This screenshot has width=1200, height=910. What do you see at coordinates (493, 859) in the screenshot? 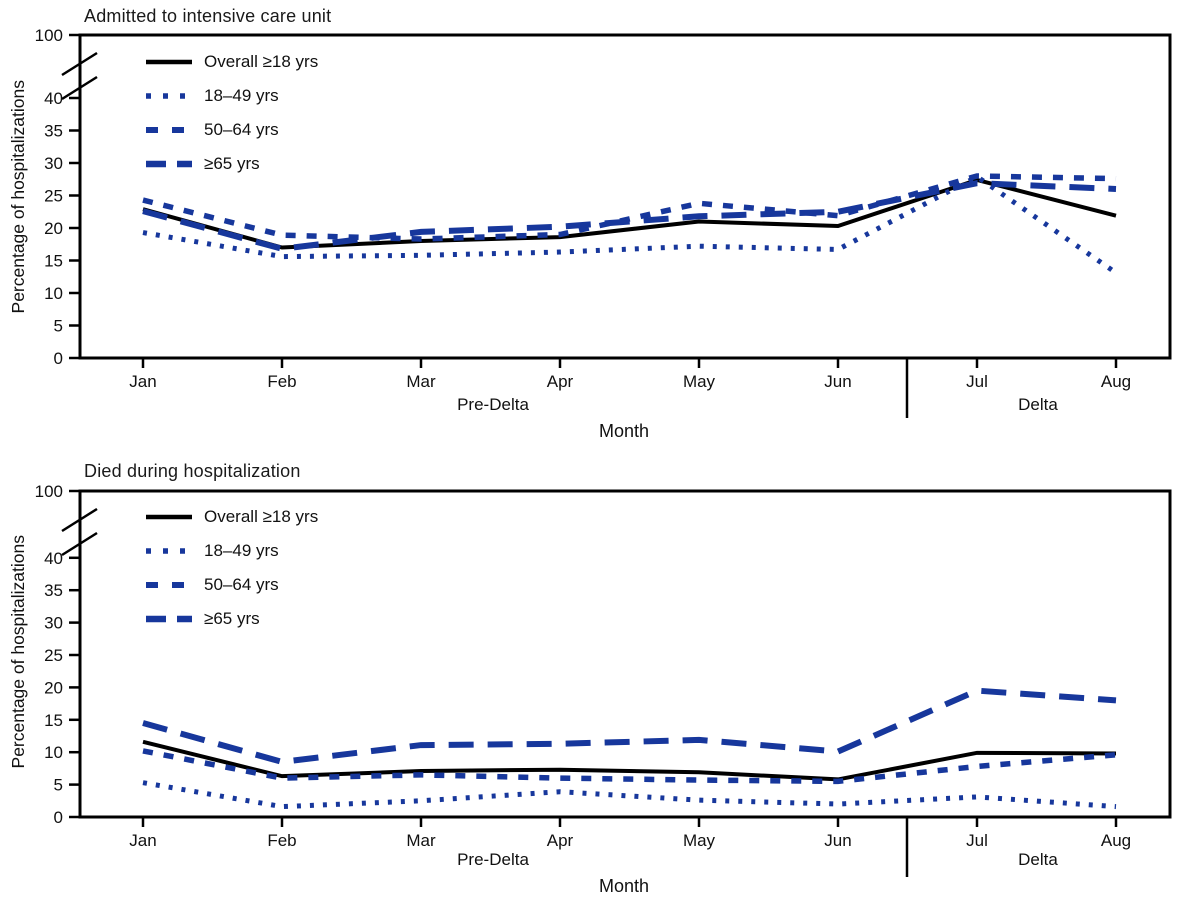
I see `death-period-label-pre-delta: Pre-Delta` at bounding box center [493, 859].